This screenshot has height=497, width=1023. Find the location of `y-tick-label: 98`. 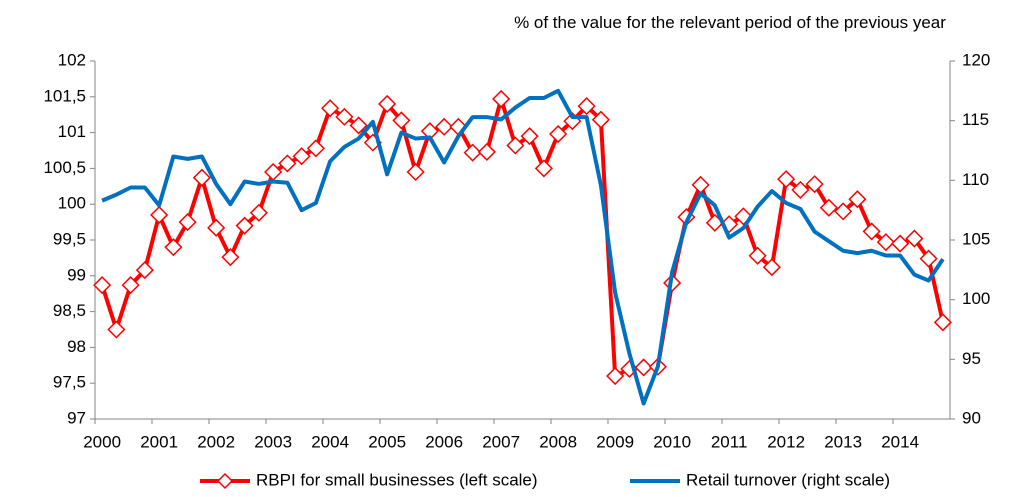

y-tick-label: 98 is located at coordinates (76, 346).